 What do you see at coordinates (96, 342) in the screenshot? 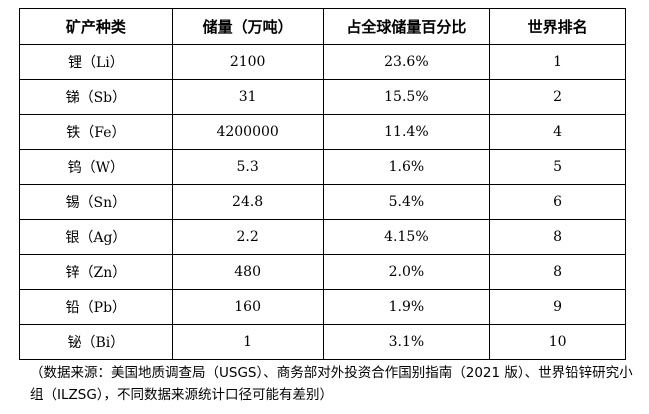
I see `table-cell: 铋（Bi）` at bounding box center [96, 342].